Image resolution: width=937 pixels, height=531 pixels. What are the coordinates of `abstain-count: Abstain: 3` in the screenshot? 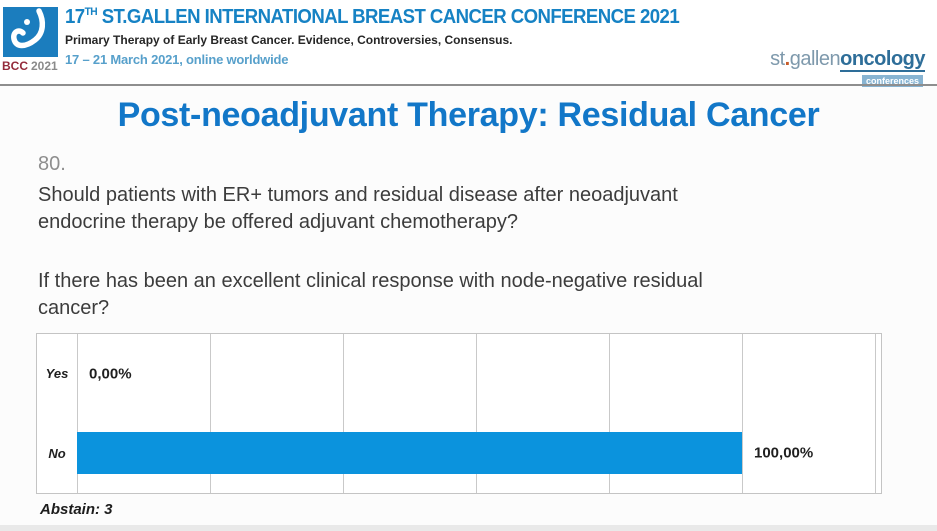 It's located at (76, 509).